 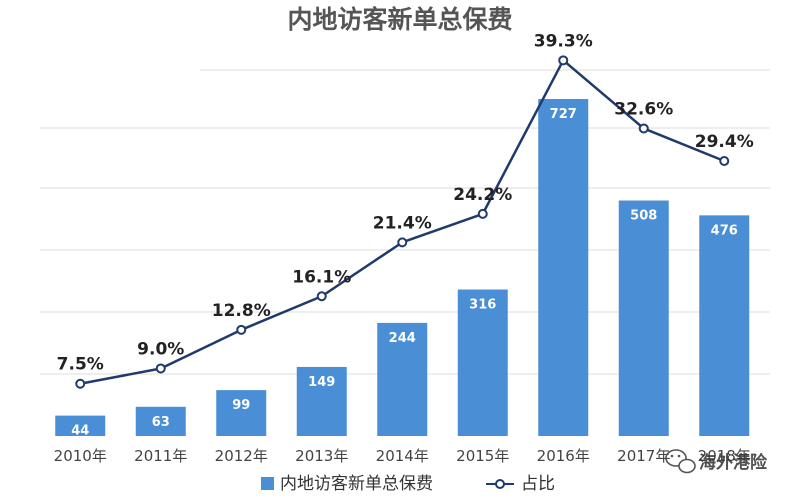 What do you see at coordinates (724, 456) in the screenshot?
I see `x-tick-label: 2018年` at bounding box center [724, 456].